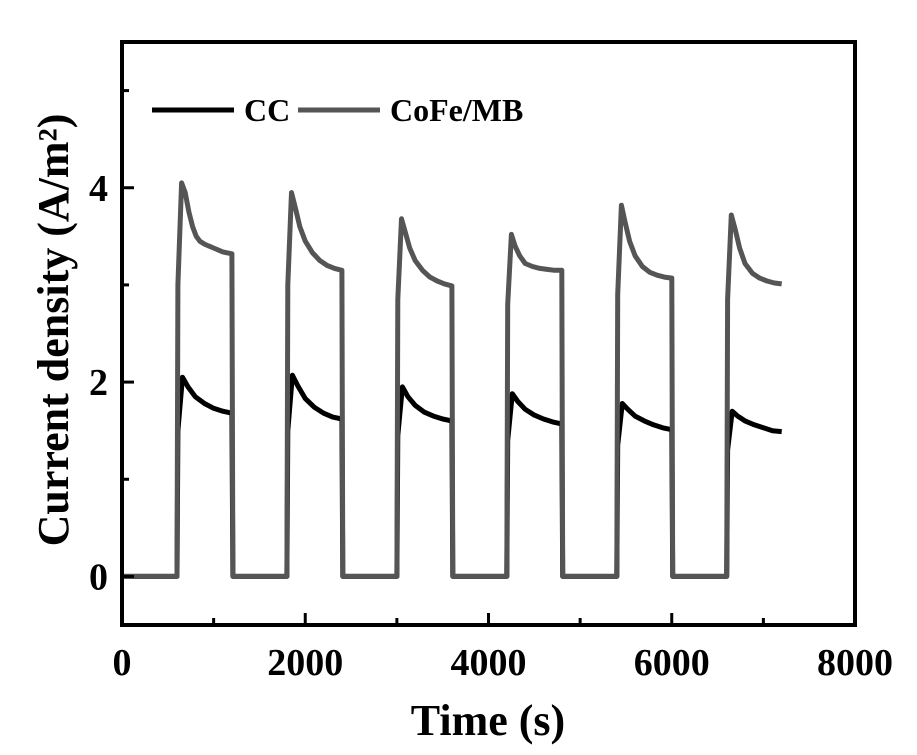 The image size is (917, 755). I want to click on y-tick-label: 2, so click(98, 383).